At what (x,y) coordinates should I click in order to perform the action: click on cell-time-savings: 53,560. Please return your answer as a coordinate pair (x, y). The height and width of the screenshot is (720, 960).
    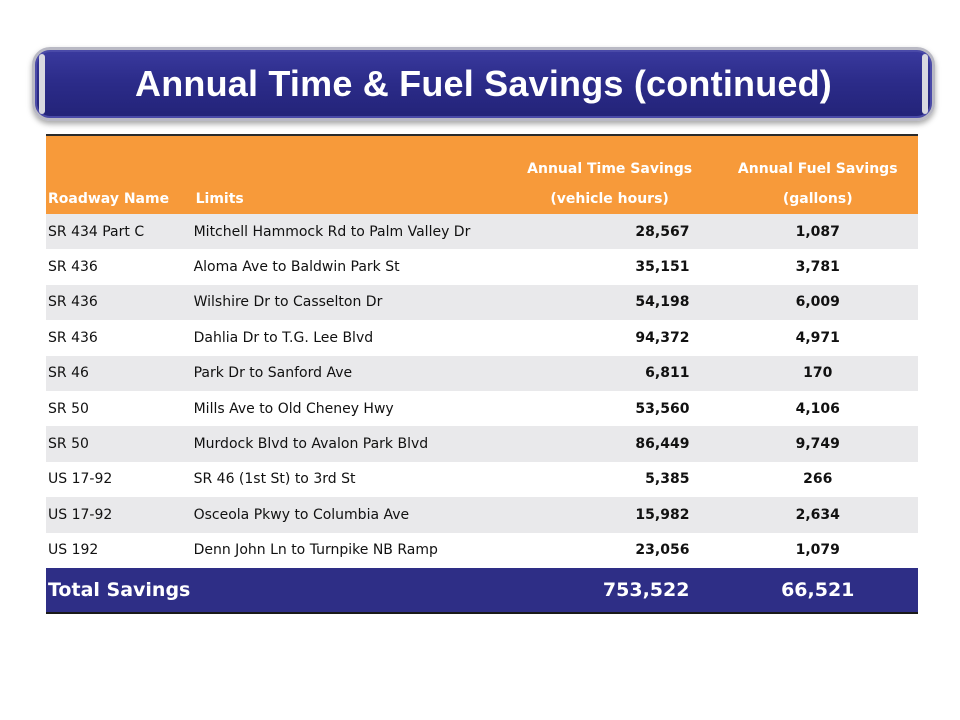
    Looking at the image, I should click on (609, 408).